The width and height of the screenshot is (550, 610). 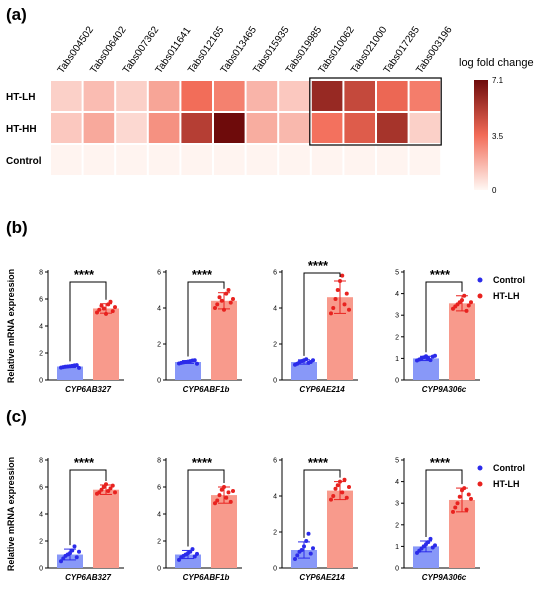 I want to click on legend-label: HT-LH, so click(x=506, y=484).